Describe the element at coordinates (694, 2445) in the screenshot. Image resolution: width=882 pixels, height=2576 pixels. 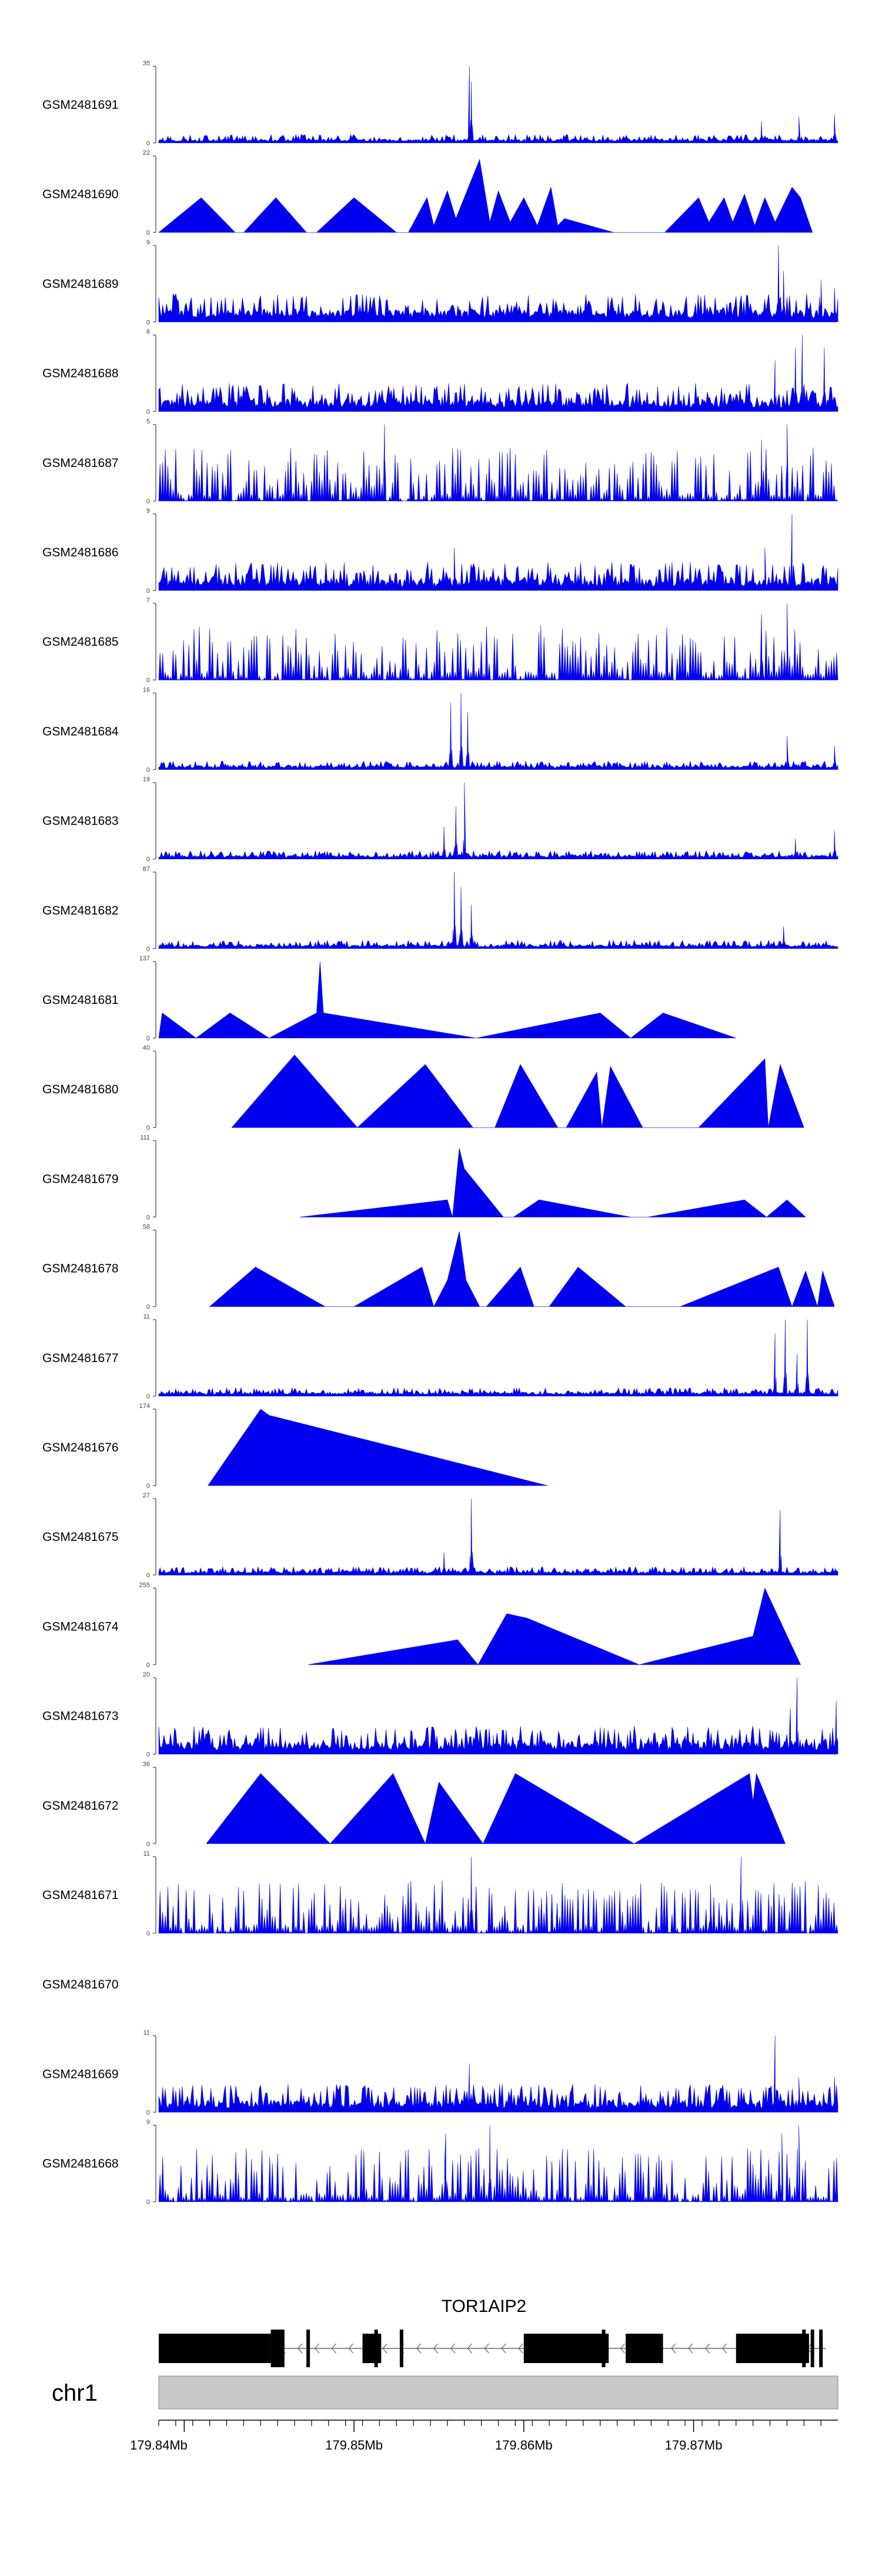
I see `x-tick-label: 179.87Mb` at that location.